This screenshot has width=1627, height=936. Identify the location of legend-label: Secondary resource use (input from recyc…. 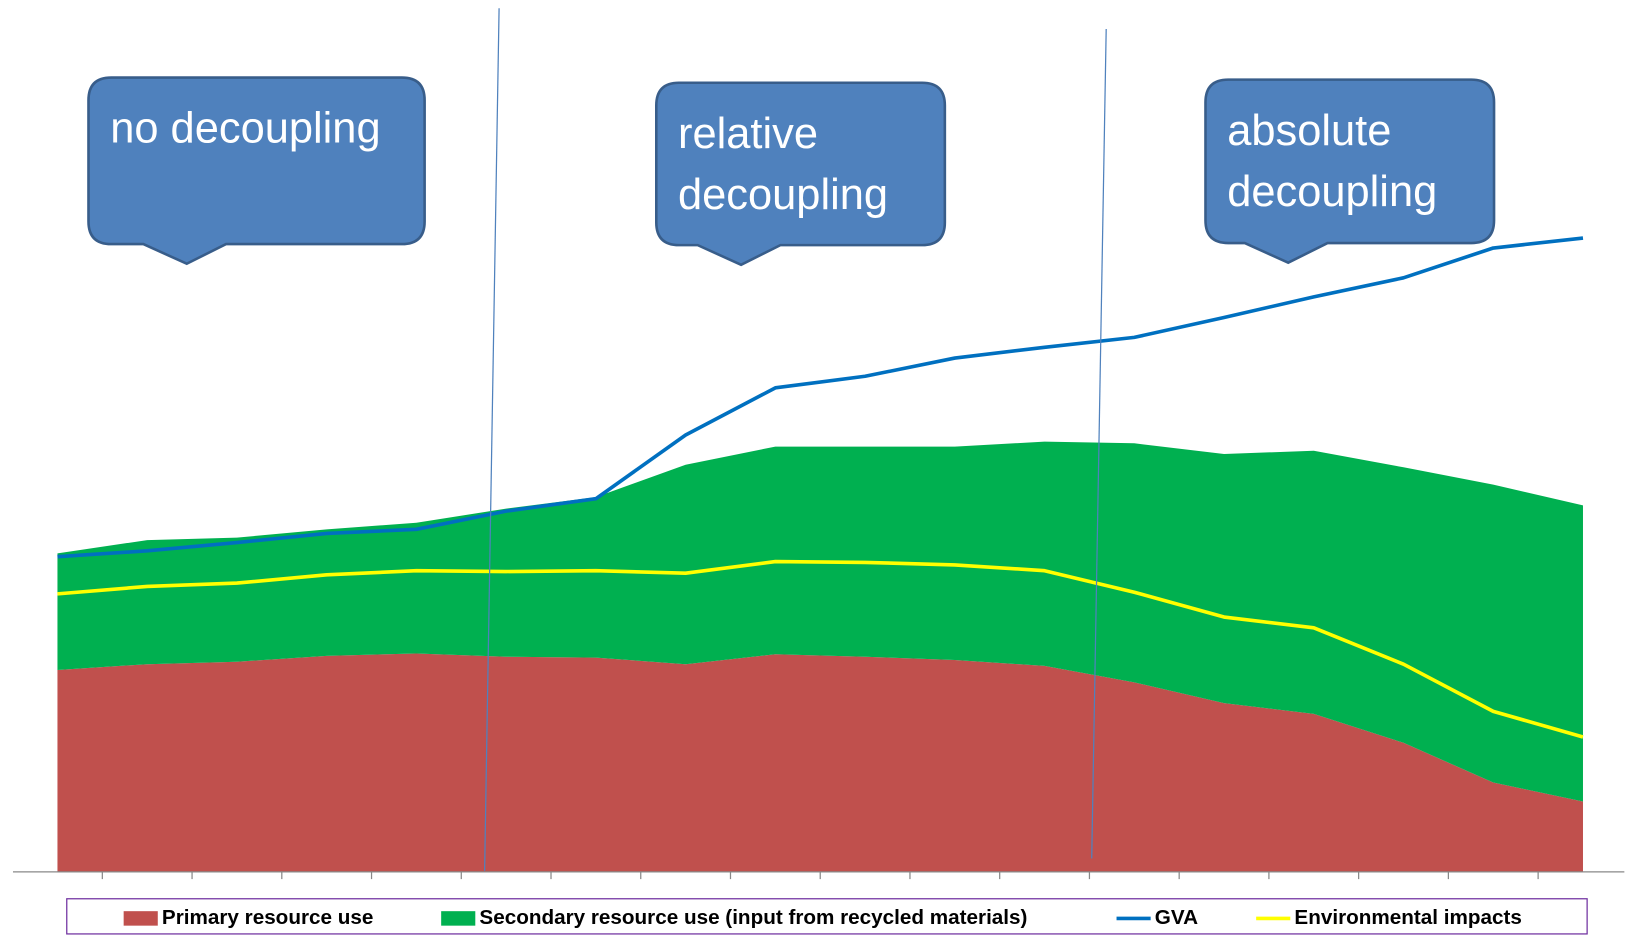
(753, 917).